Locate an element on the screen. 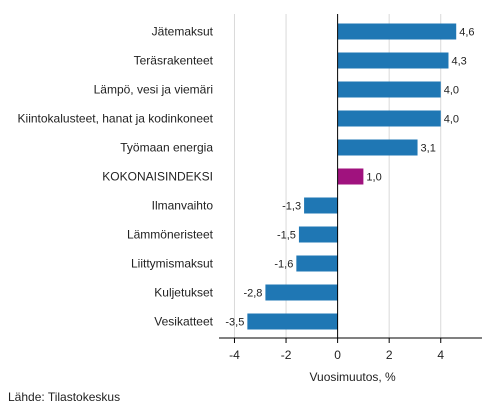  data-label: -1,3 is located at coordinates (291, 207).